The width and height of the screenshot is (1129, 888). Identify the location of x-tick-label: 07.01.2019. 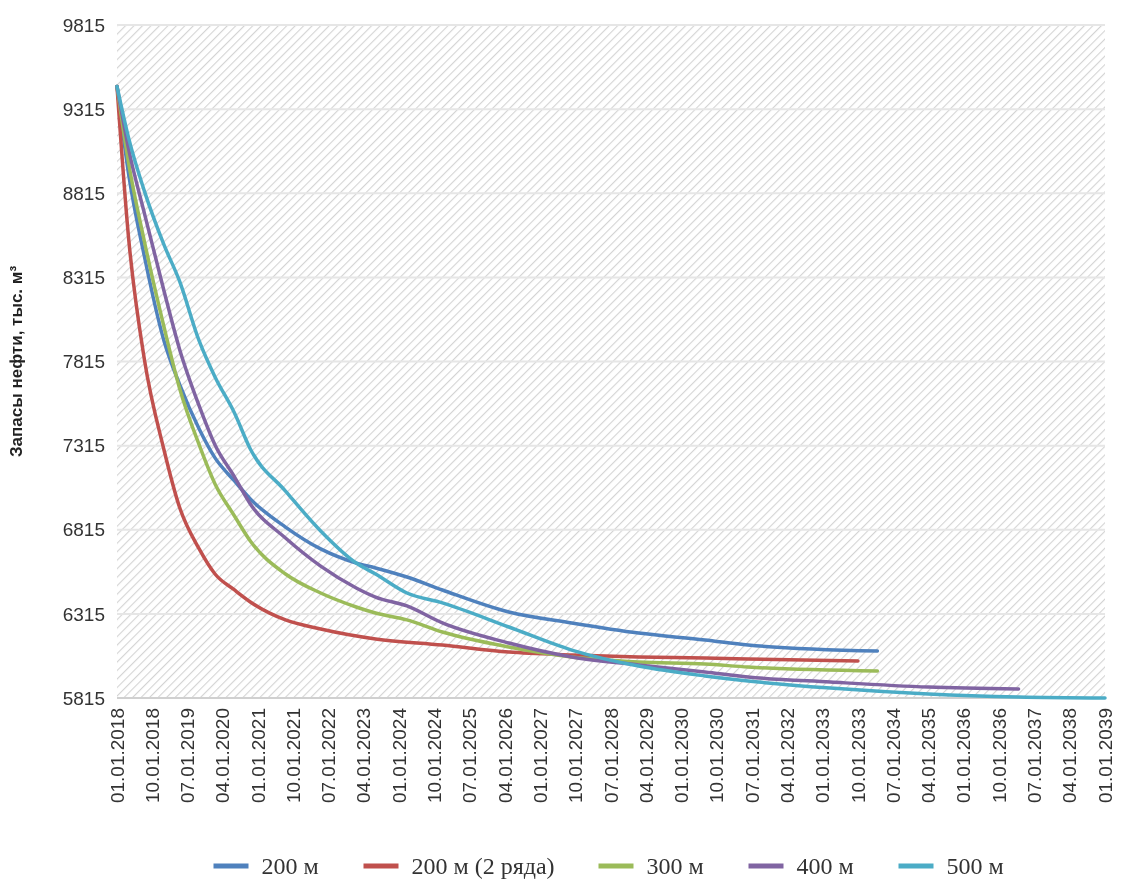
(187, 756).